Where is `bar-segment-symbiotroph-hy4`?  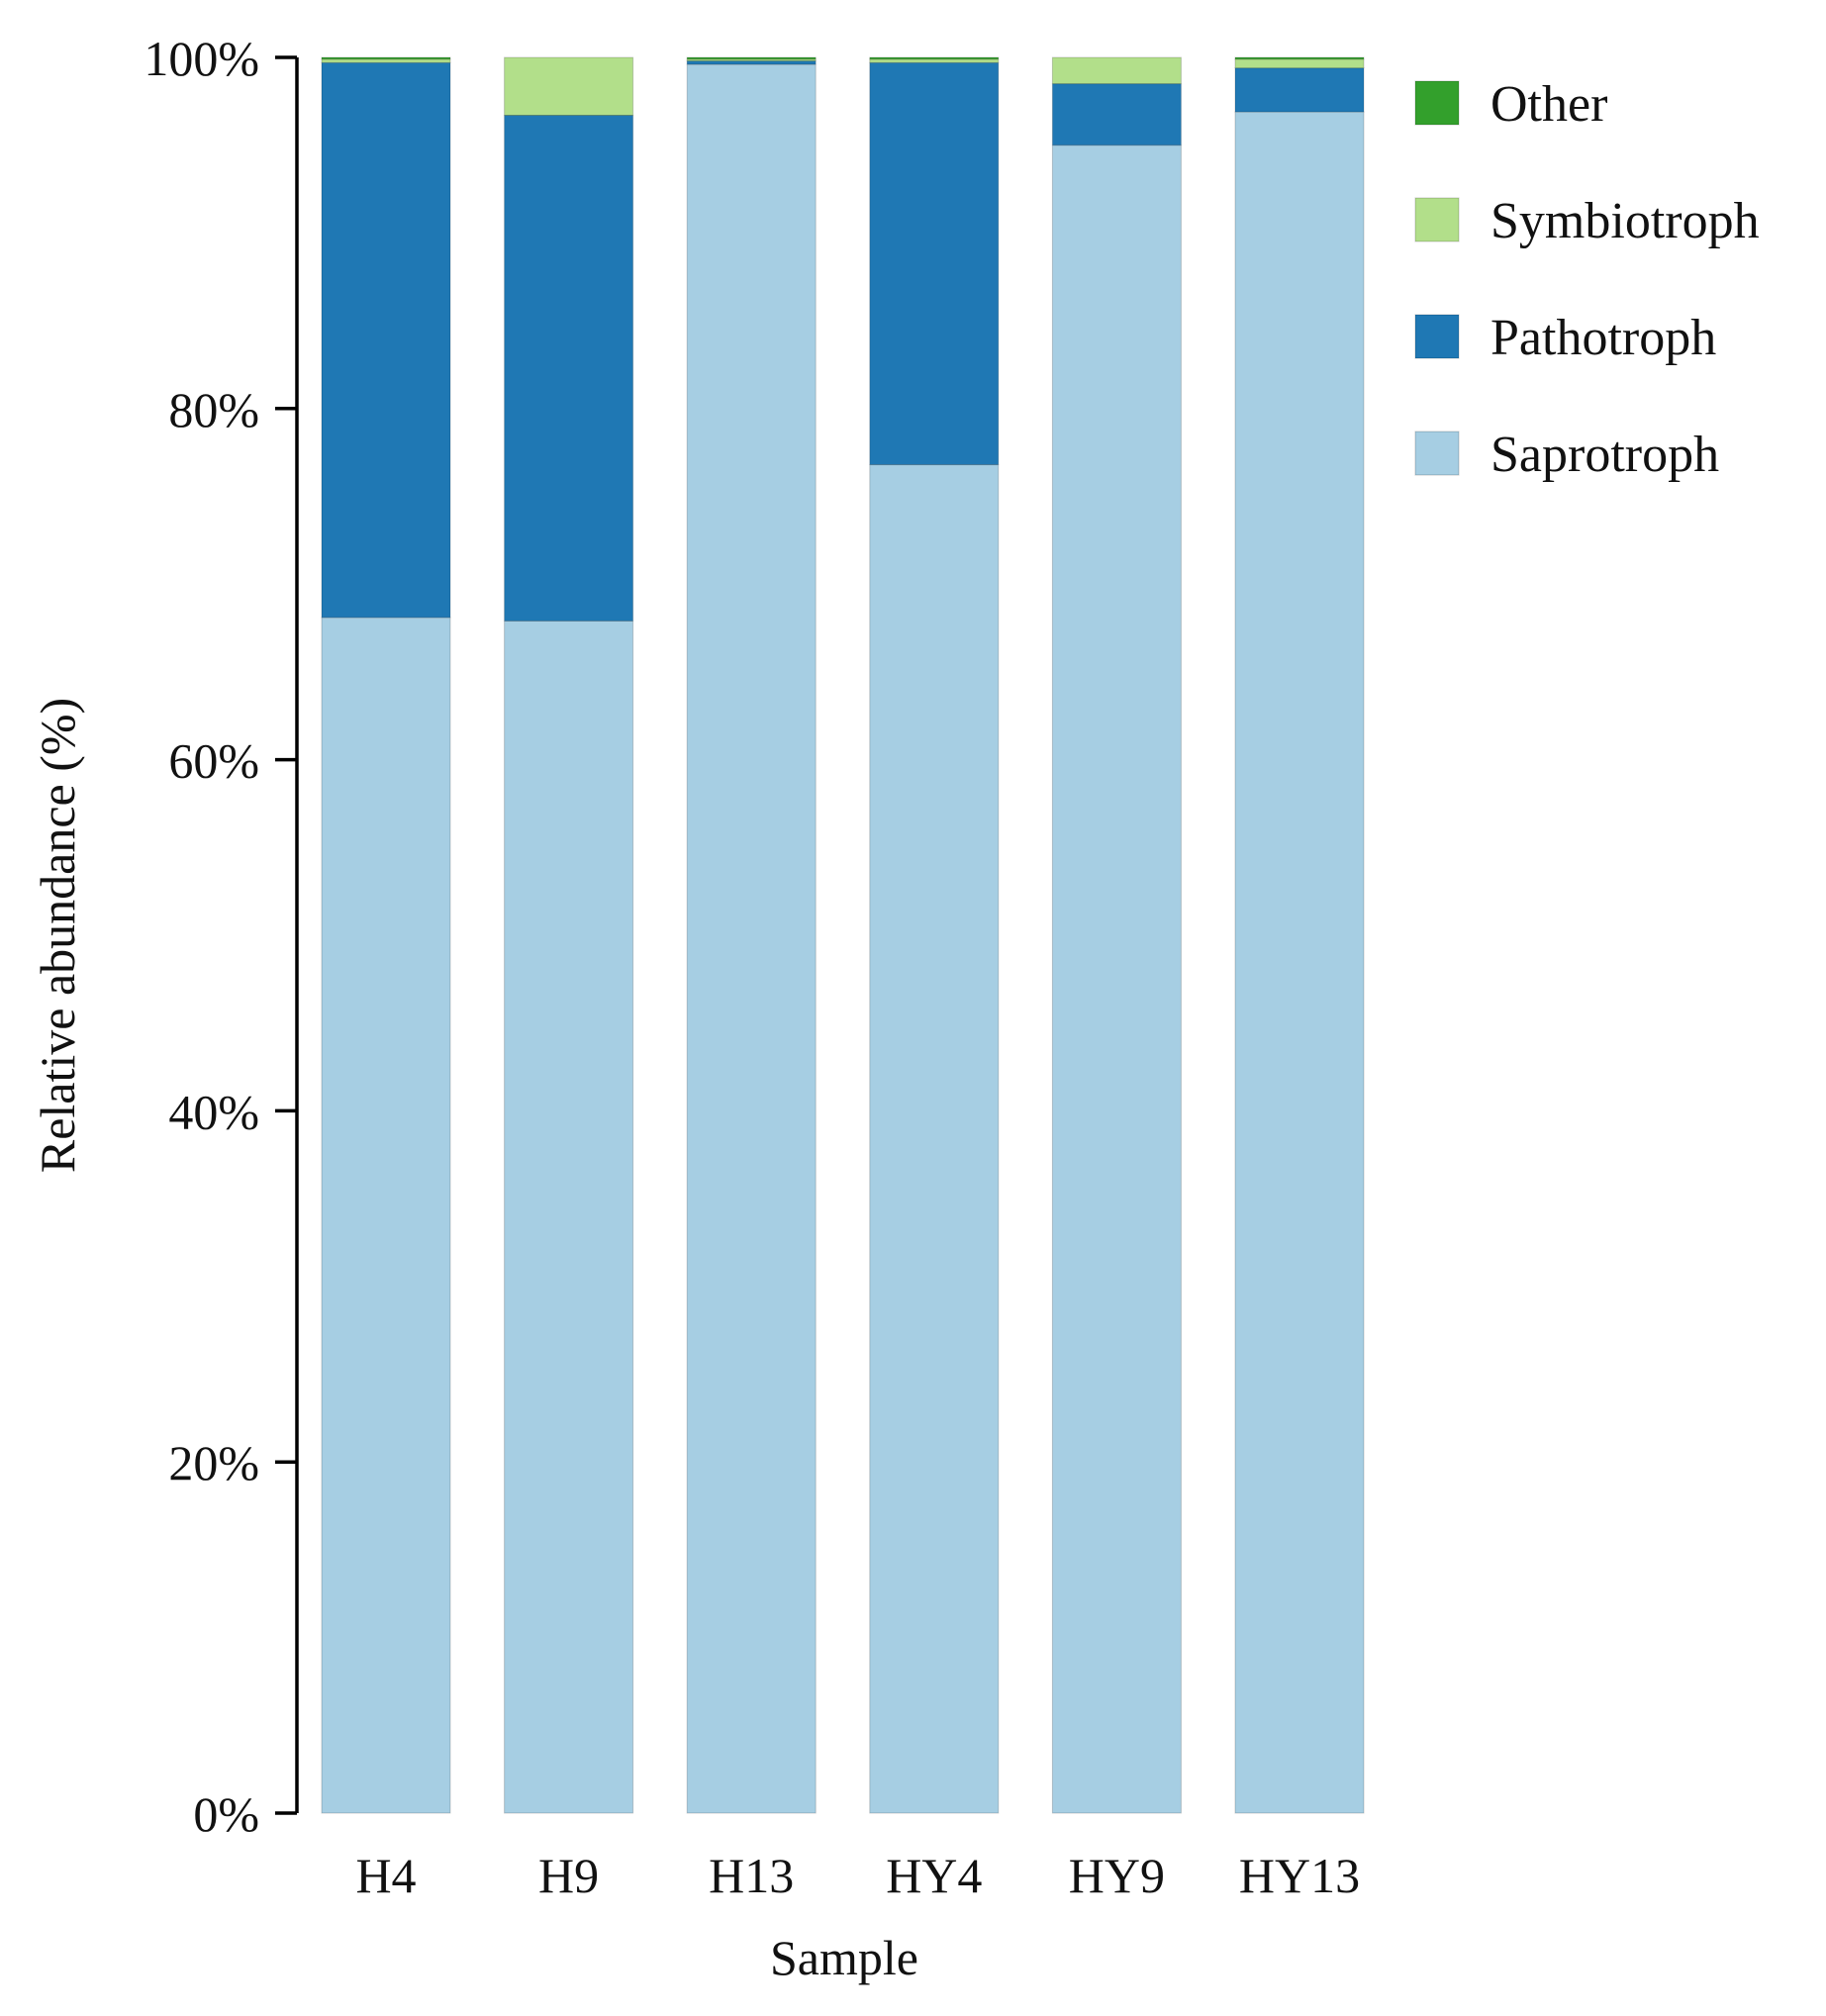
bar-segment-symbiotroph-hy4 is located at coordinates (934, 61).